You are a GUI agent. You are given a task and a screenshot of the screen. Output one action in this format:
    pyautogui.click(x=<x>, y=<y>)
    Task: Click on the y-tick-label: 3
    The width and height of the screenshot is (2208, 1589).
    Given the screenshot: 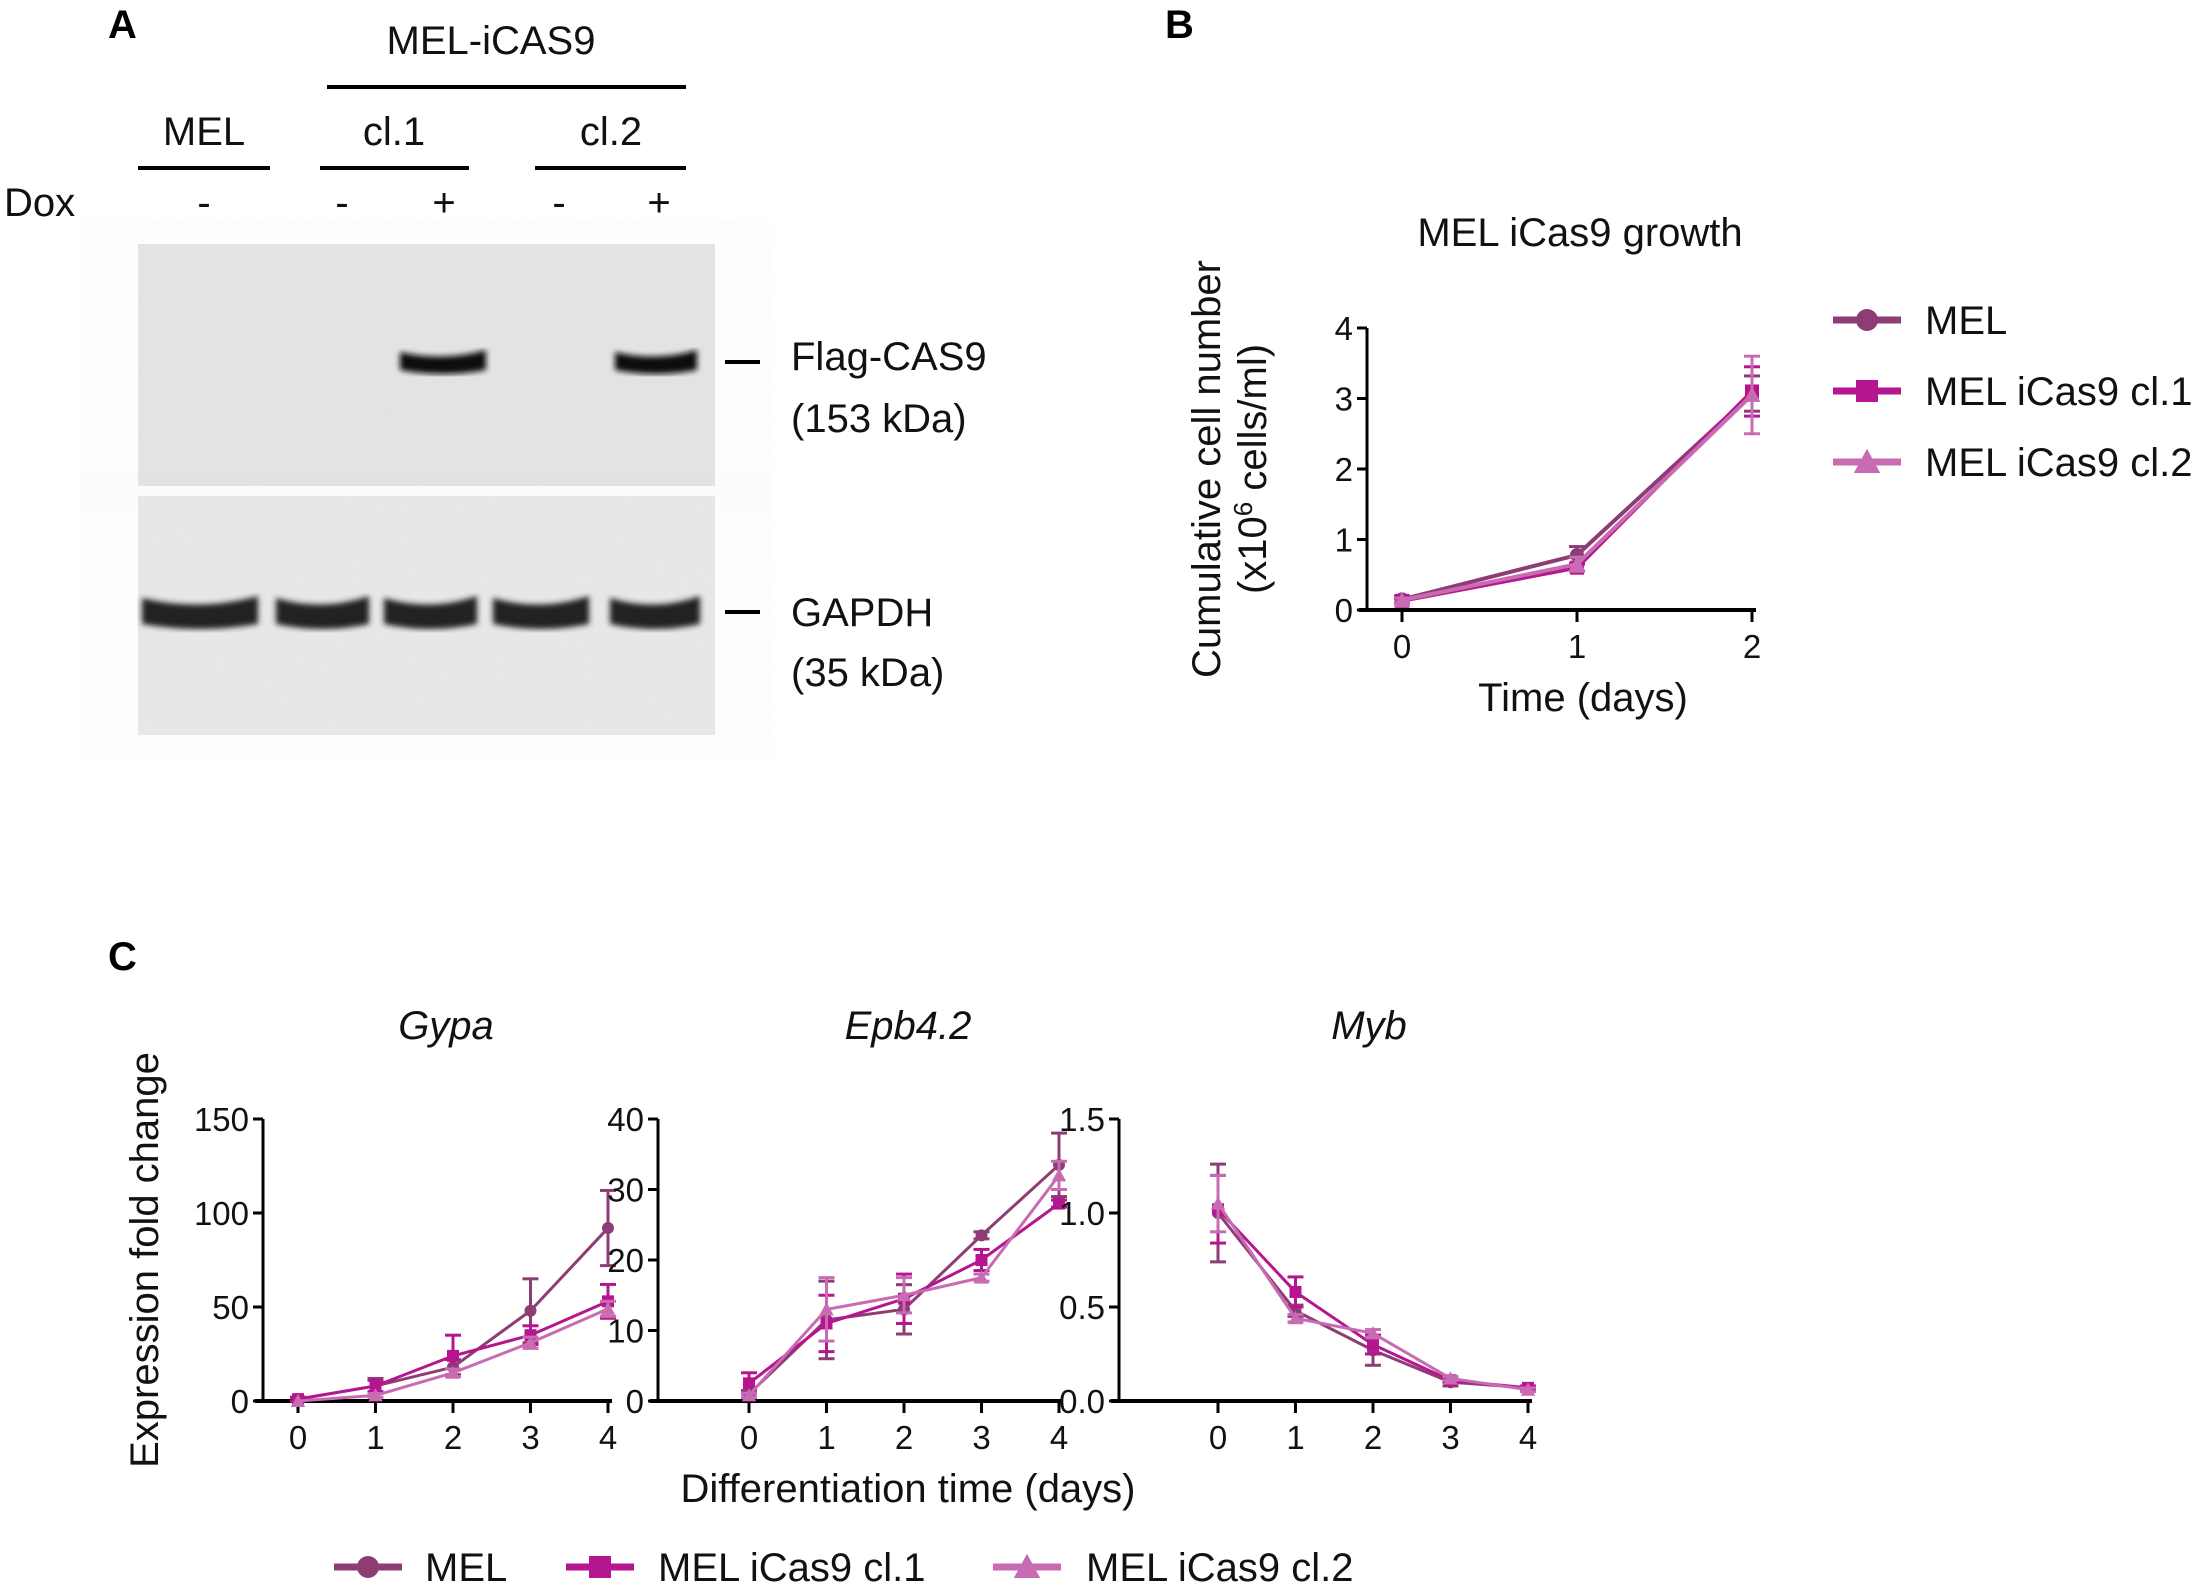 What is the action you would take?
    pyautogui.click(x=1344, y=399)
    